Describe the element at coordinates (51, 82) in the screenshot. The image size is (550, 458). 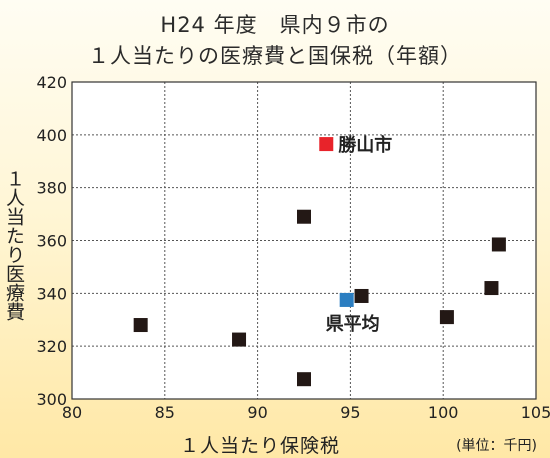
I see `y-tick-label: 420` at that location.